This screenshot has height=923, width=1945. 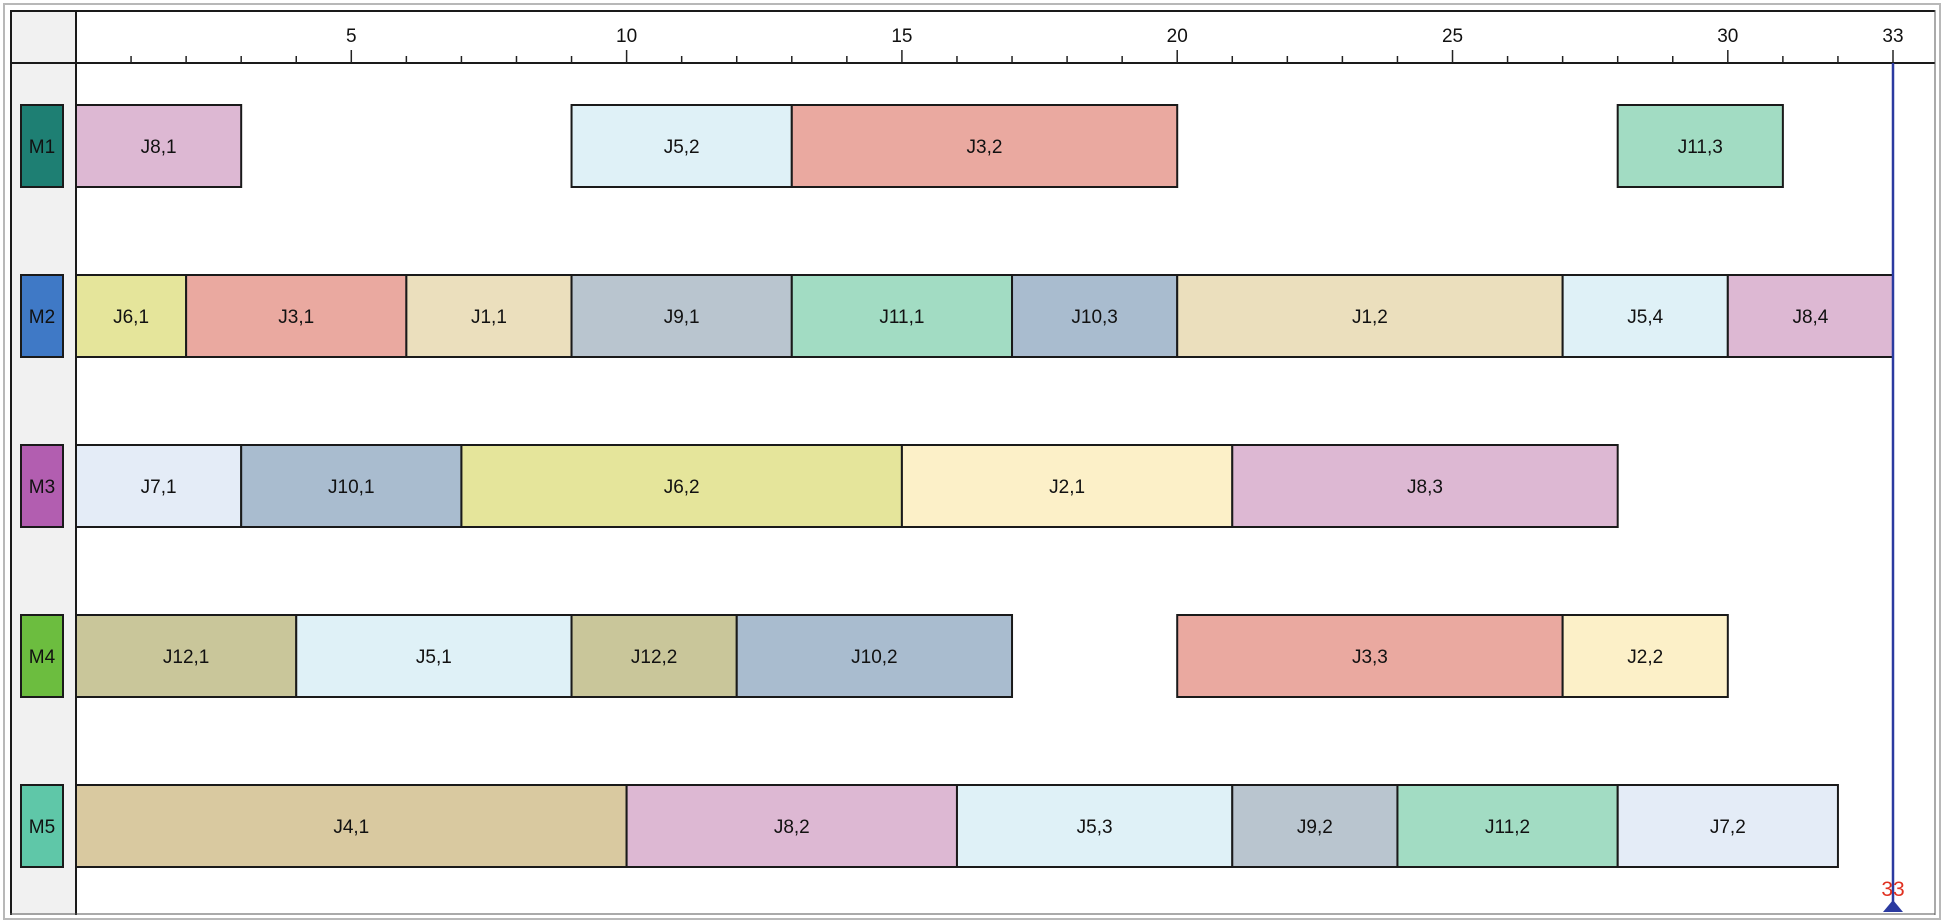 What do you see at coordinates (1893, 906) in the screenshot?
I see `makespan-arrow` at bounding box center [1893, 906].